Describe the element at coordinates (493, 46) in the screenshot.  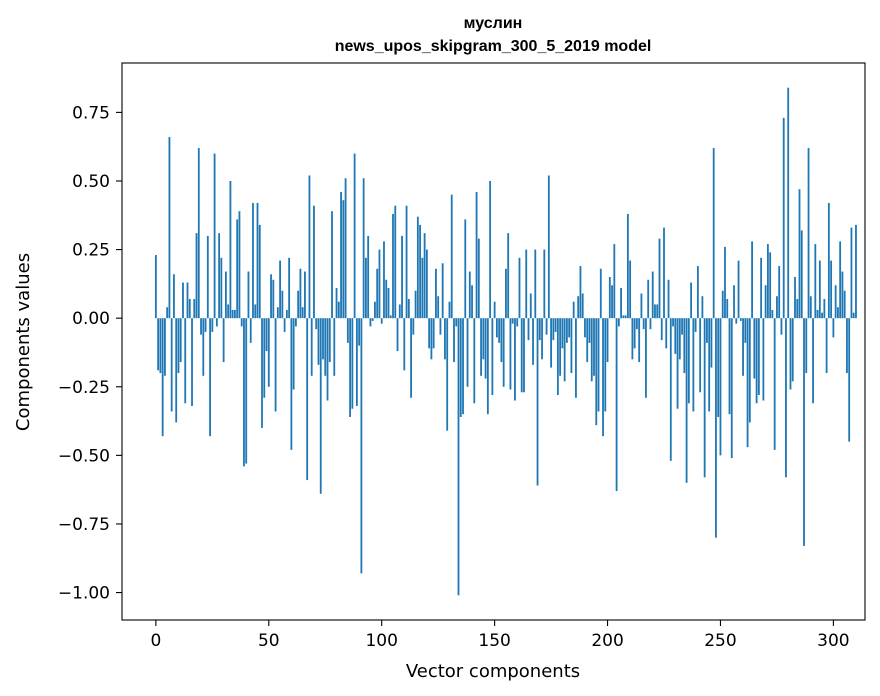
I see `chart-subtitle: news_upos_skipgram_300_5_2019 model` at that location.